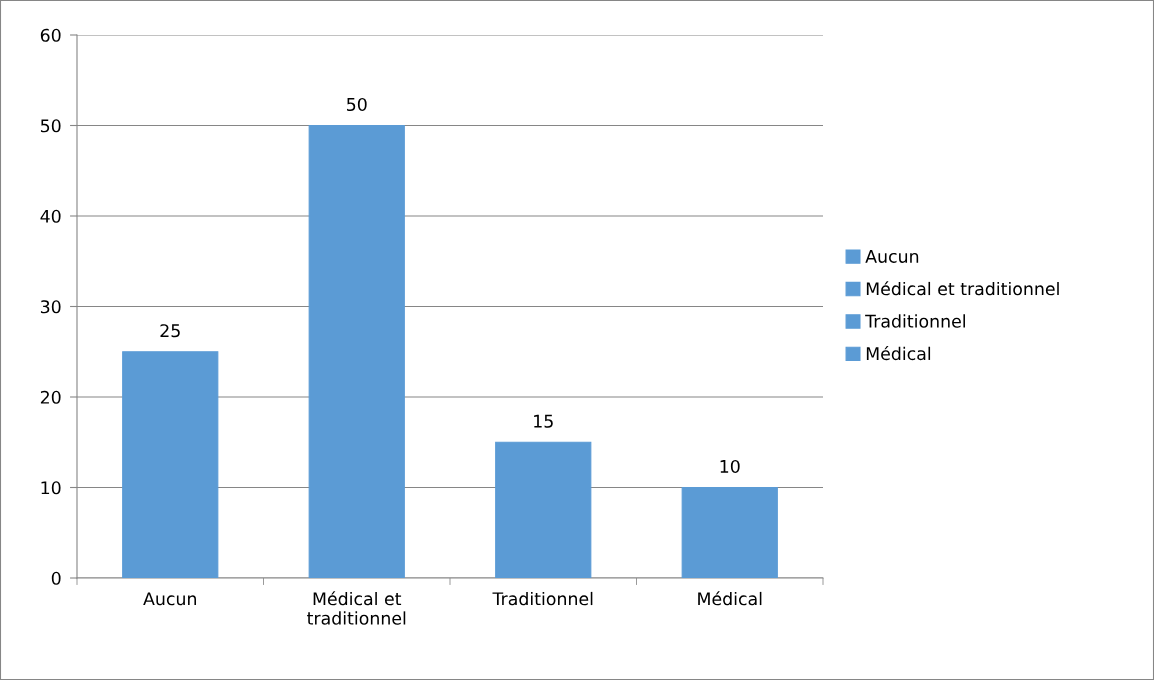 The width and height of the screenshot is (1154, 680). What do you see at coordinates (50, 397) in the screenshot?
I see `y-tick-label: 20` at bounding box center [50, 397].